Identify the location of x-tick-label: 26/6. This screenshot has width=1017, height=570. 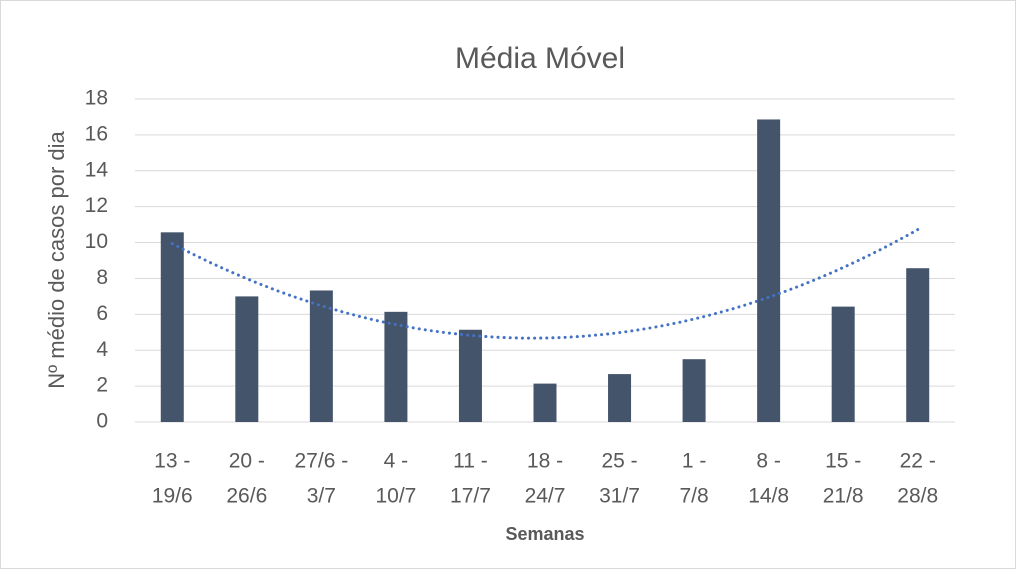
(246, 496).